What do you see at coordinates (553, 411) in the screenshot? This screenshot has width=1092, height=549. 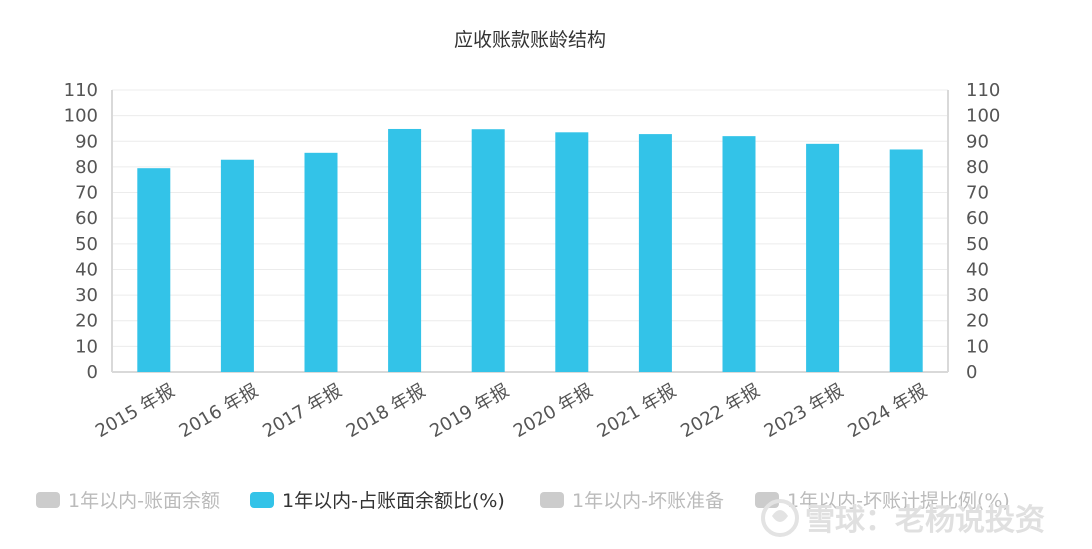 I see `x-tick-label: 2020 年报` at bounding box center [553, 411].